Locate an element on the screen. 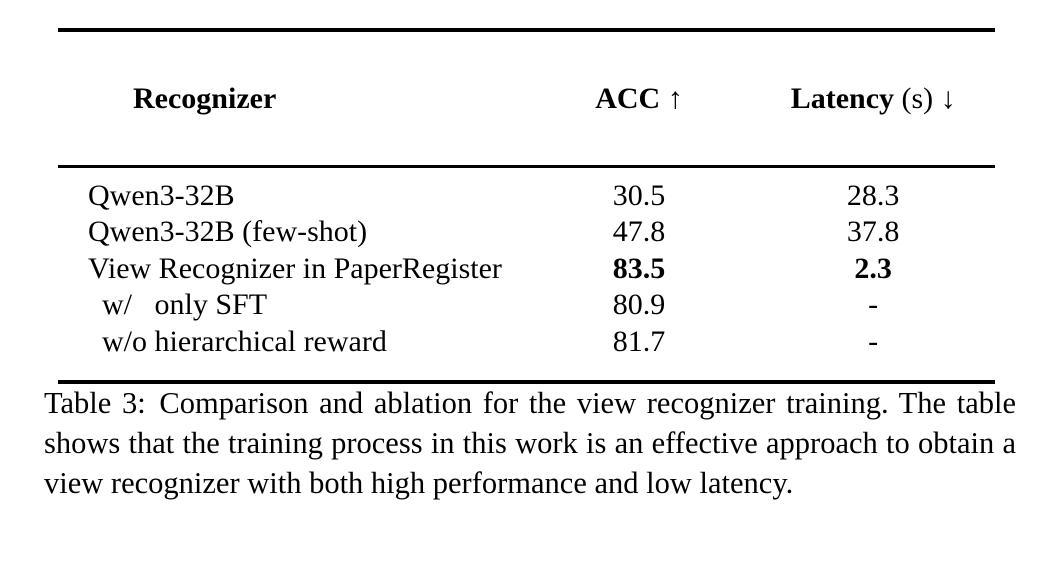  header-acc: ACC ↑ is located at coordinates (639, 99).